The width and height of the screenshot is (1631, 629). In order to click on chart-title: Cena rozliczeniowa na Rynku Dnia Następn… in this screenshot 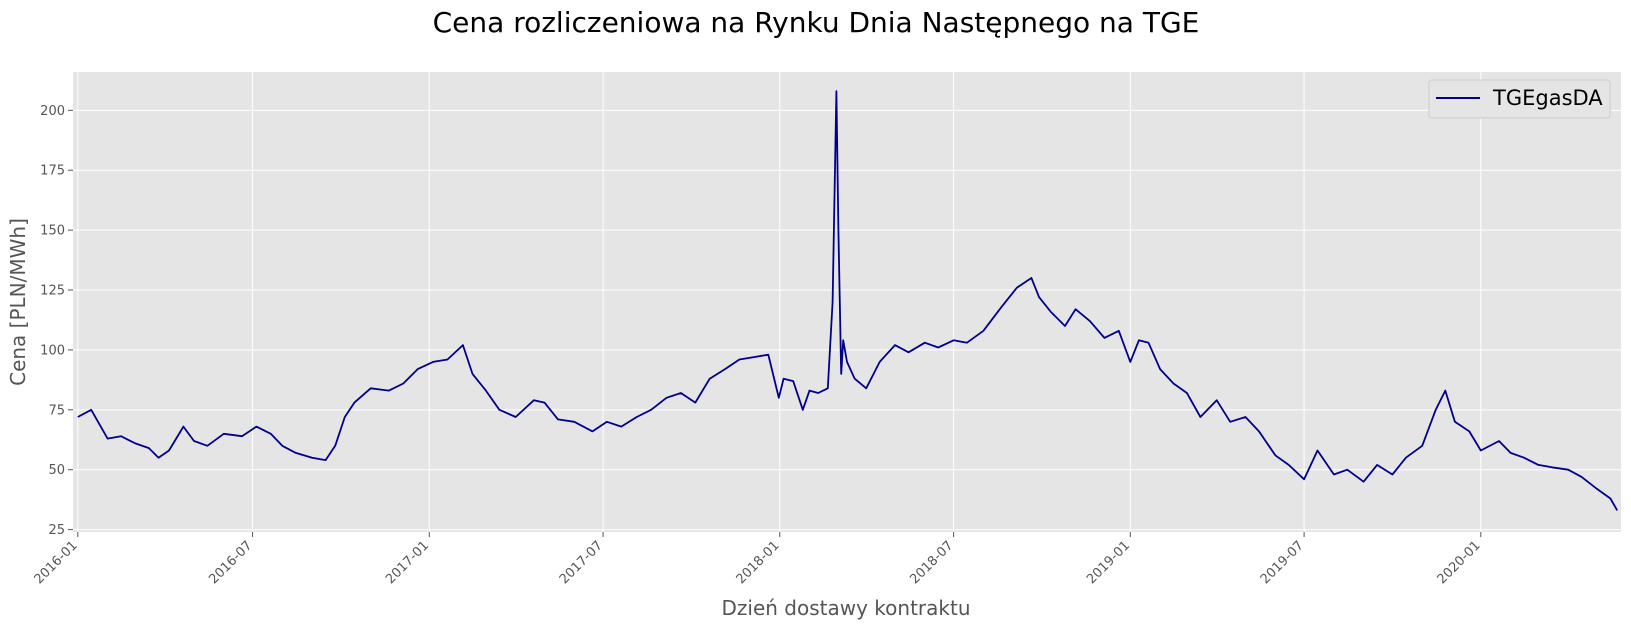, I will do `click(816, 22)`.